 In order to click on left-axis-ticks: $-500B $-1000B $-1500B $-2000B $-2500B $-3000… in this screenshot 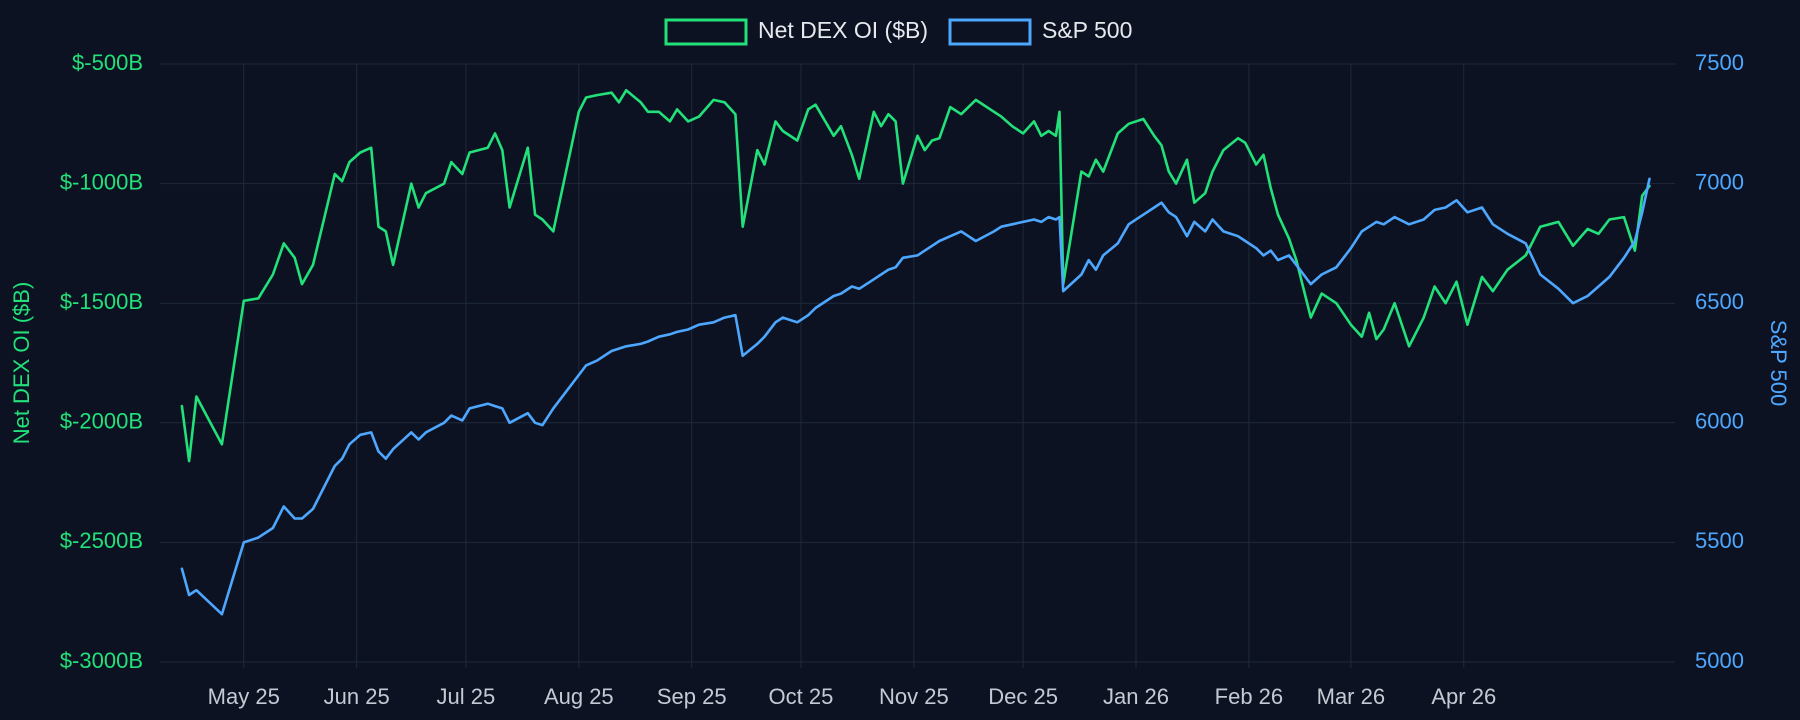, I will do `click(101, 361)`.